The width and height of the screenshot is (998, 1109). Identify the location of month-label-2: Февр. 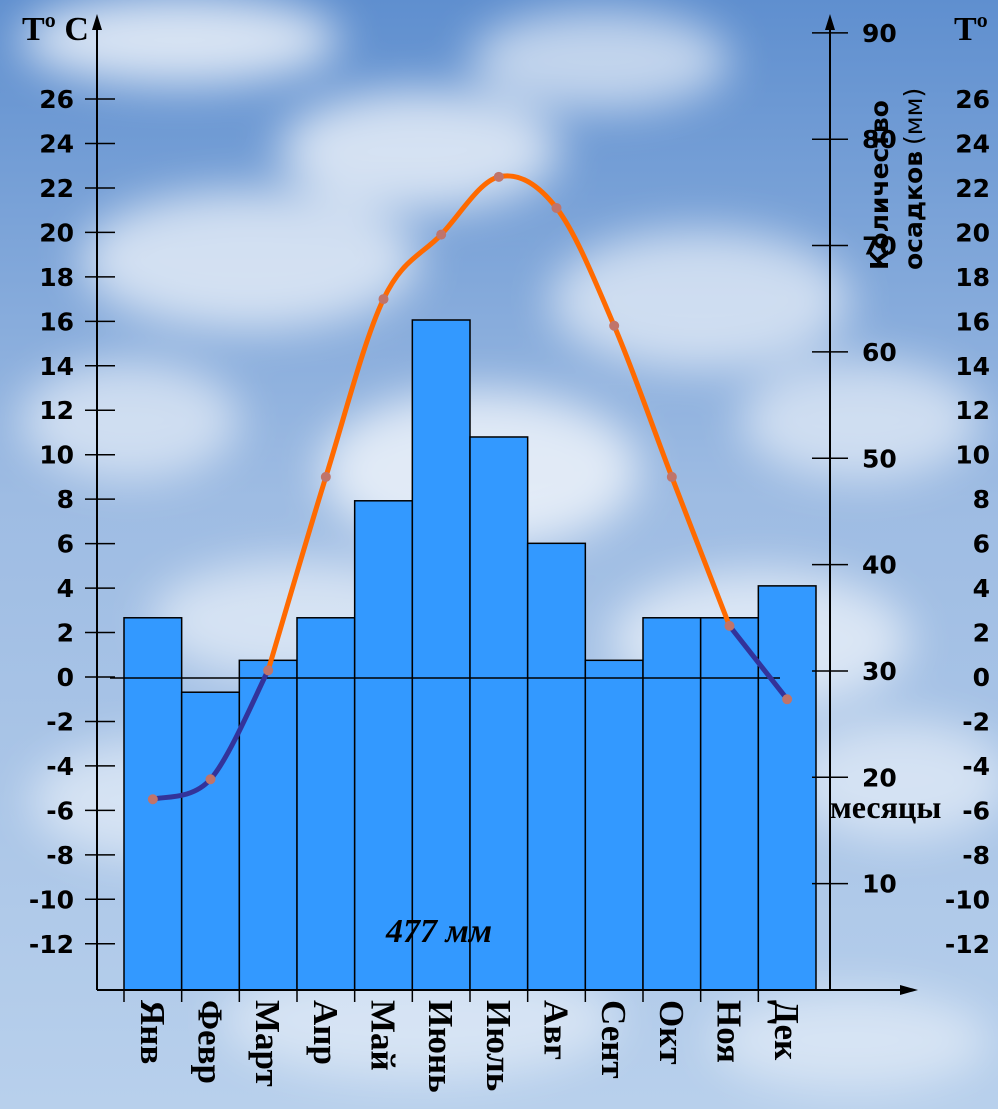
(210, 1042).